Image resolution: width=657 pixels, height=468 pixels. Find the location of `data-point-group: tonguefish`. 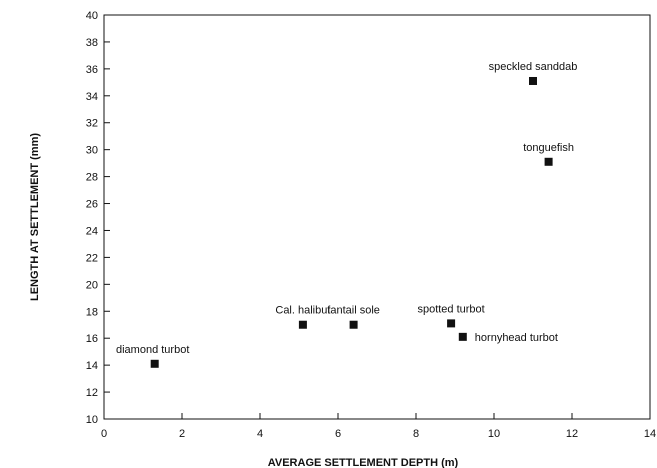

data-point-group: tonguefish is located at coordinates (548, 154).